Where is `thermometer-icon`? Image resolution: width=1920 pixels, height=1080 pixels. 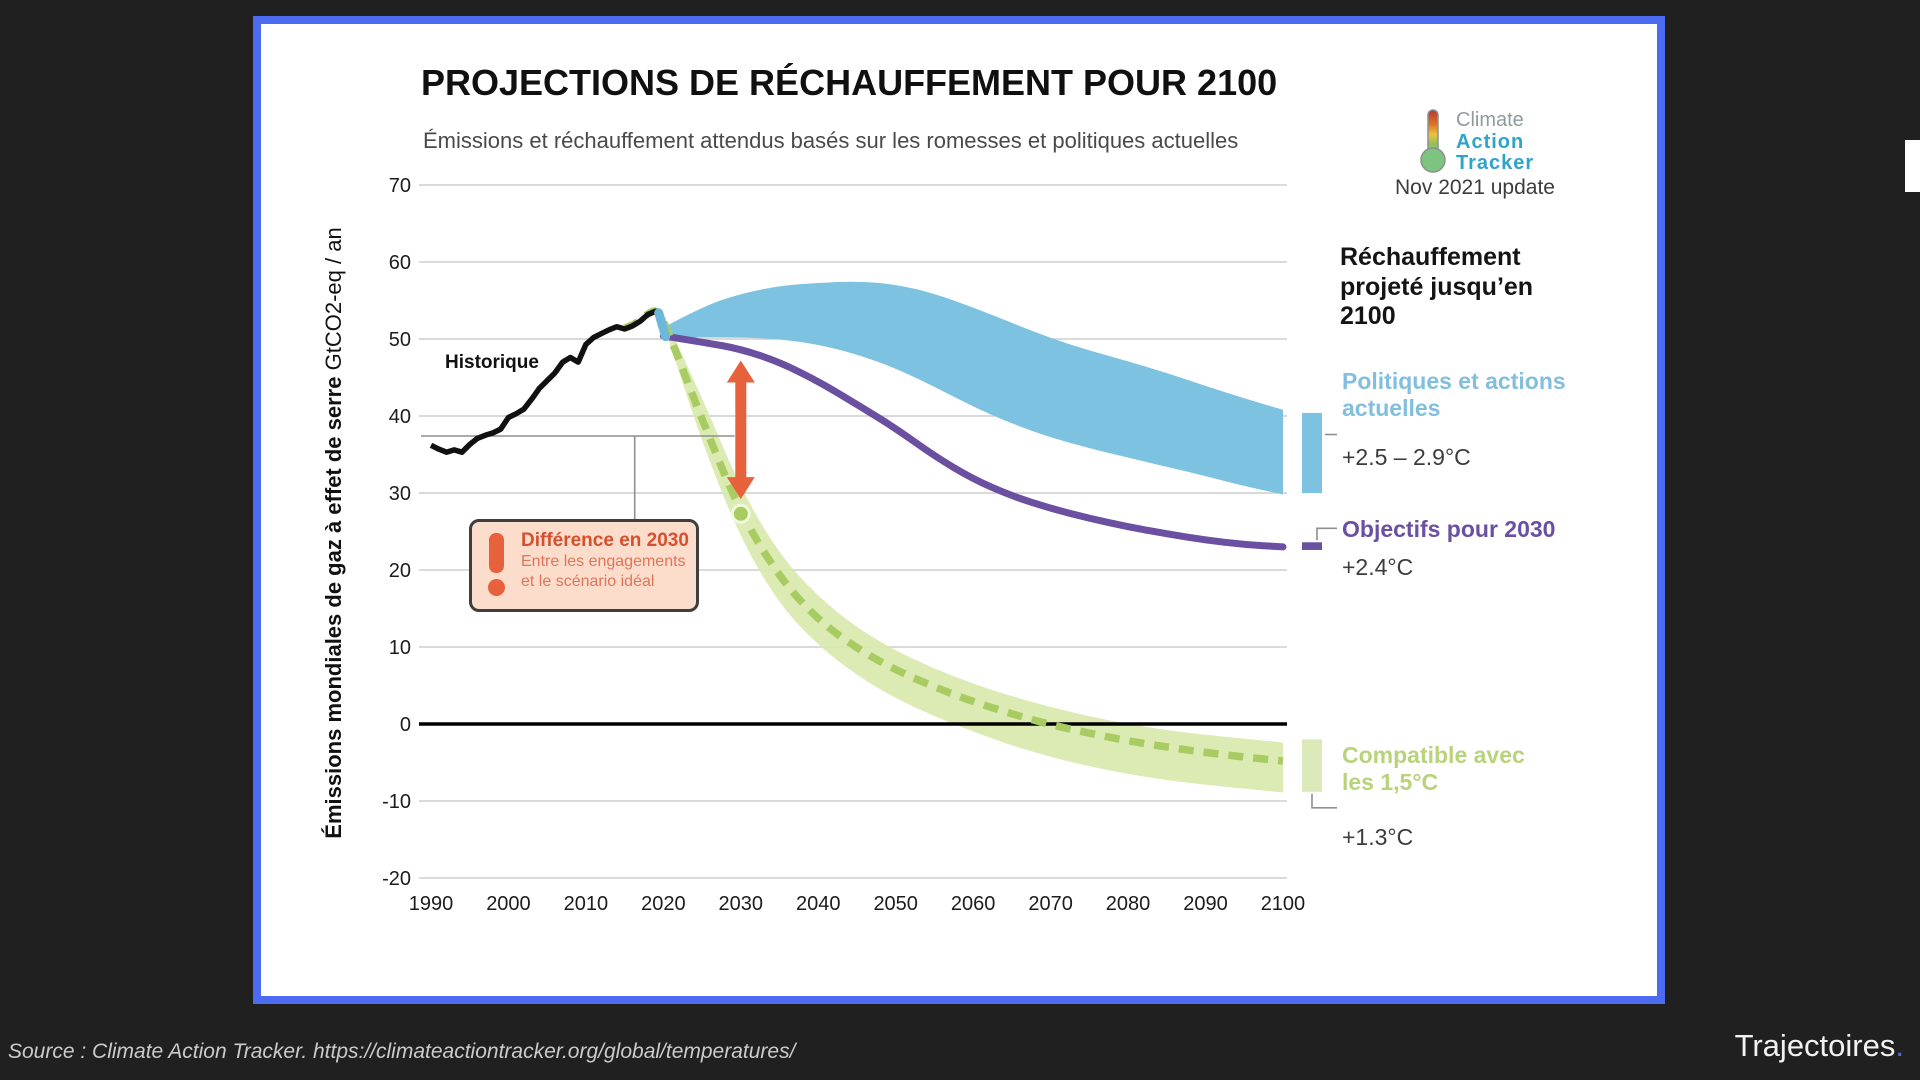
thermometer-icon is located at coordinates (1433, 141).